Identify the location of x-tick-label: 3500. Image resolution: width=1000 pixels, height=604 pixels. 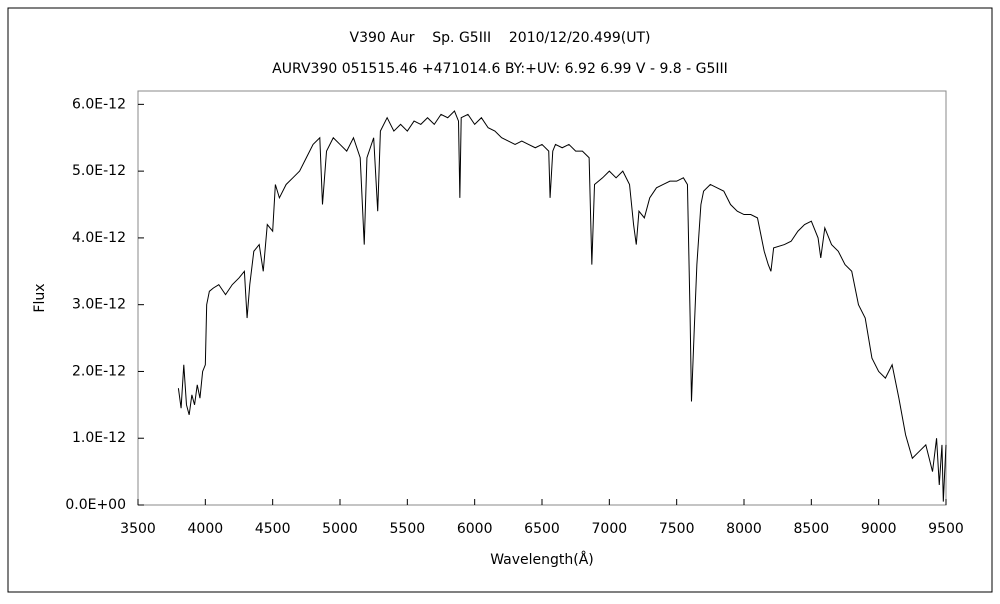
(138, 529).